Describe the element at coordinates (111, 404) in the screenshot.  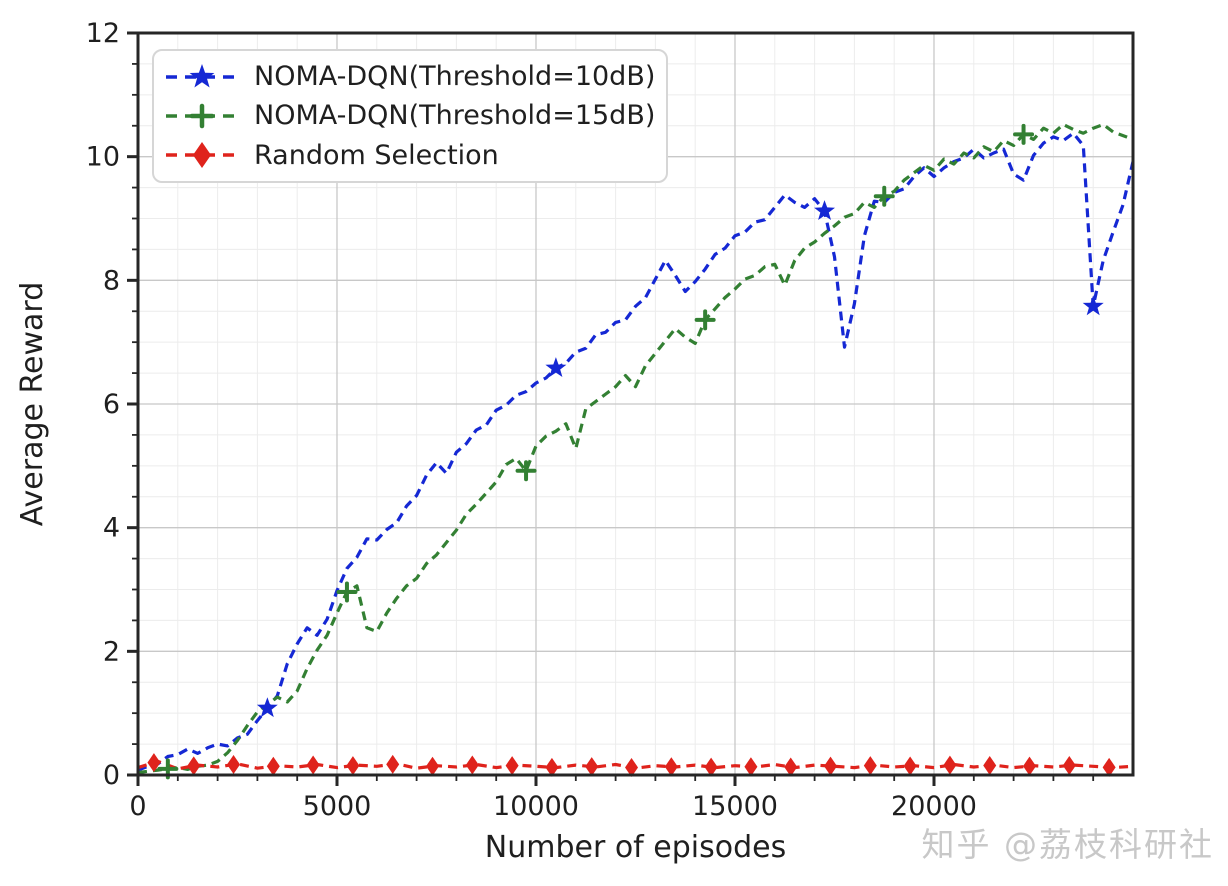
I see `svg-text: 6` at that location.